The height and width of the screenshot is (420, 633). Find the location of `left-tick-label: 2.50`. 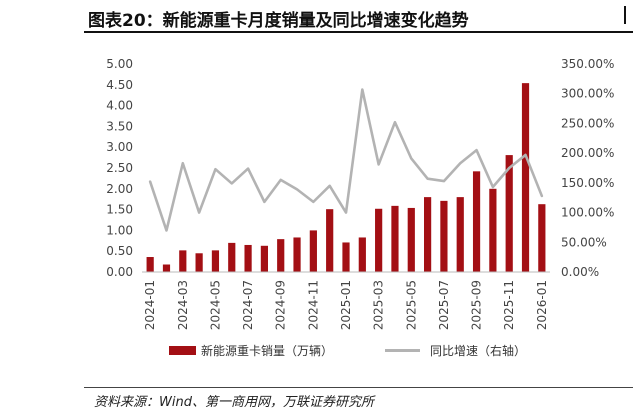

left-tick-label: 2.50 is located at coordinates (119, 168).